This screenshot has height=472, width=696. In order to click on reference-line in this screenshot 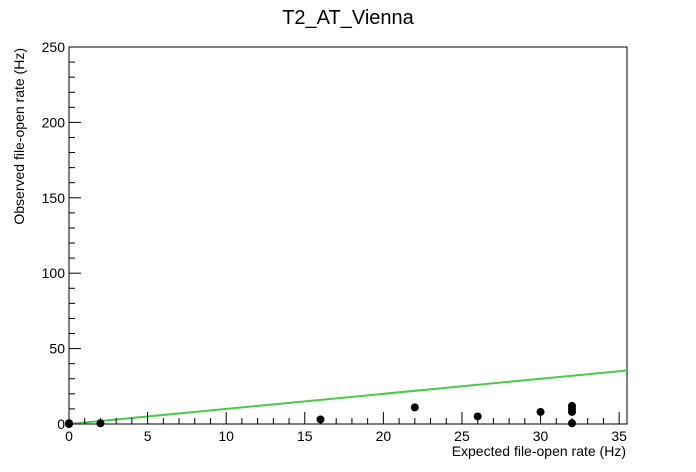, I will do `click(348, 397)`.